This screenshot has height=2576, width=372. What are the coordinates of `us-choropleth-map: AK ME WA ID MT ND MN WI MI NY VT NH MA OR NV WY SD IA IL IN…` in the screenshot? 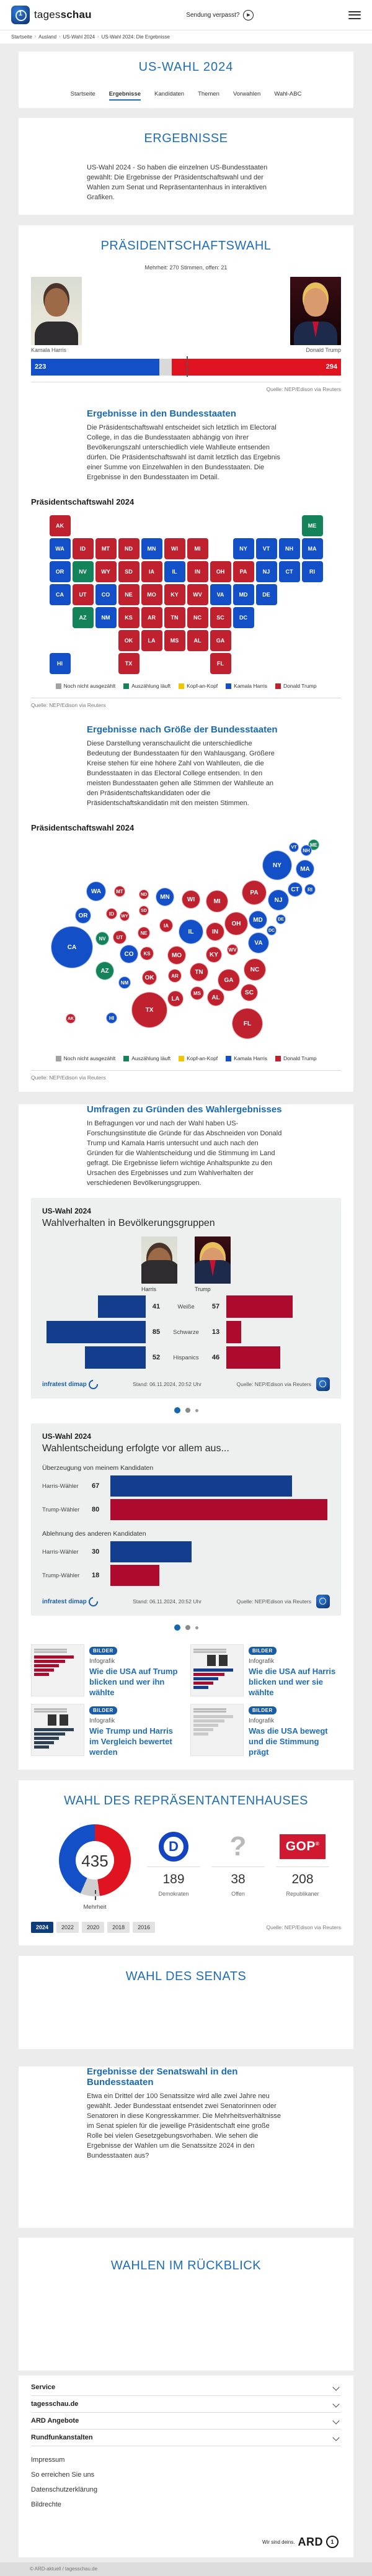 It's located at (186, 595).